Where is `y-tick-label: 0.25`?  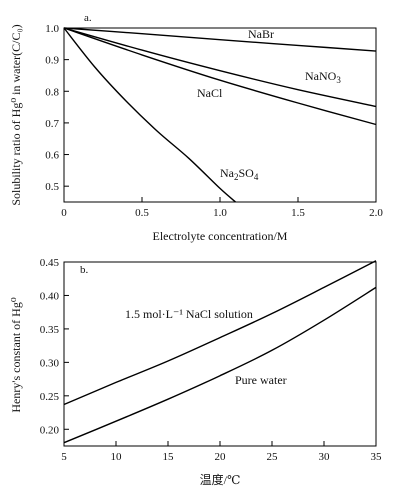
y-tick-label: 0.25 is located at coordinates (50, 397).